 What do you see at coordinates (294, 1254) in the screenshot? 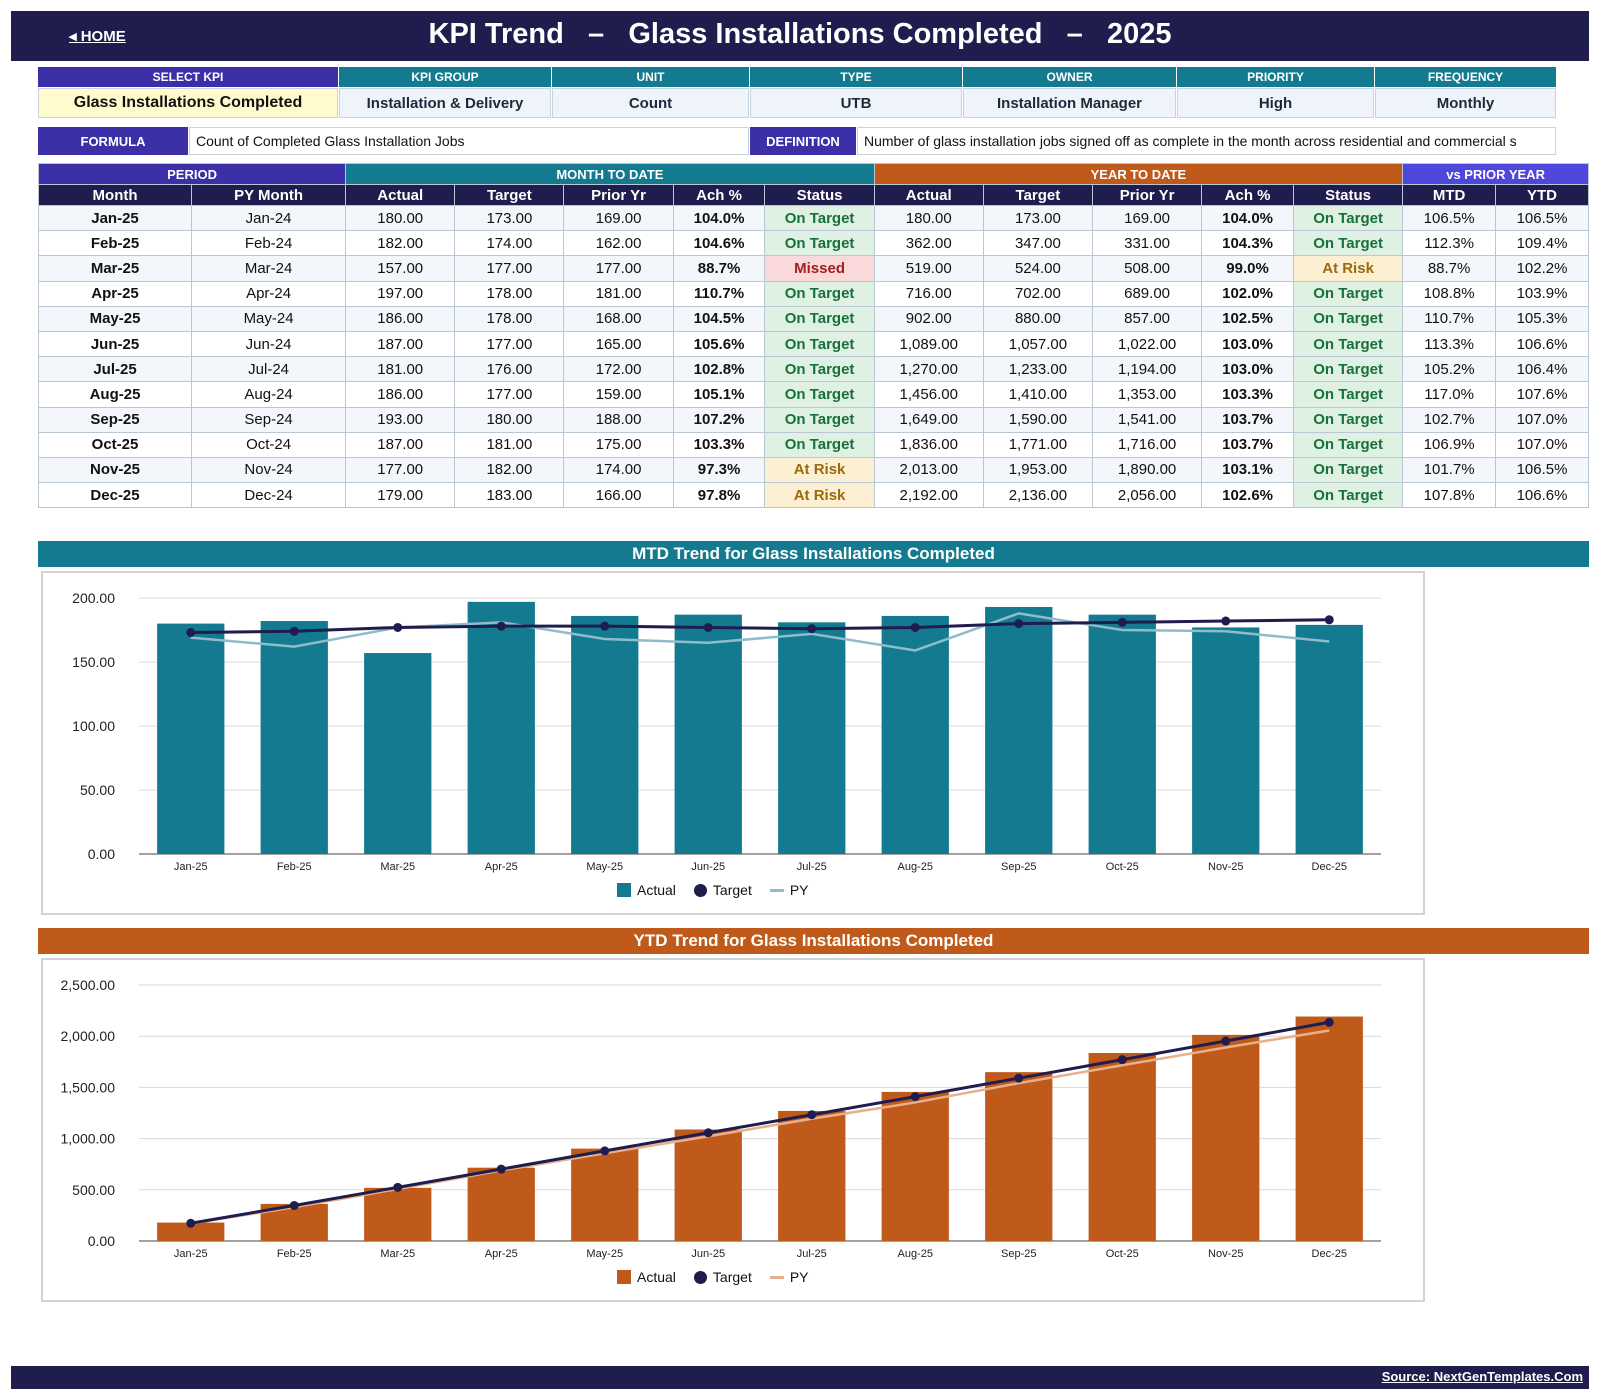
I see `x-tick-label: Feb-25` at bounding box center [294, 1254].